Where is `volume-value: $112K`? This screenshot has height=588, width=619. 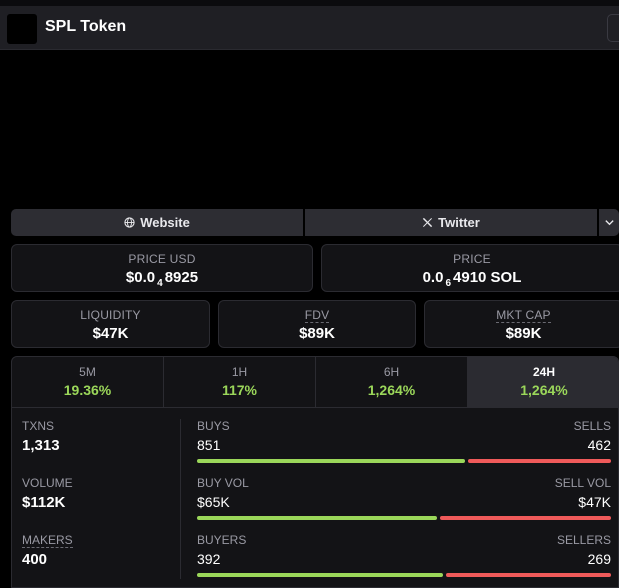
volume-value: $112K is located at coordinates (44, 502).